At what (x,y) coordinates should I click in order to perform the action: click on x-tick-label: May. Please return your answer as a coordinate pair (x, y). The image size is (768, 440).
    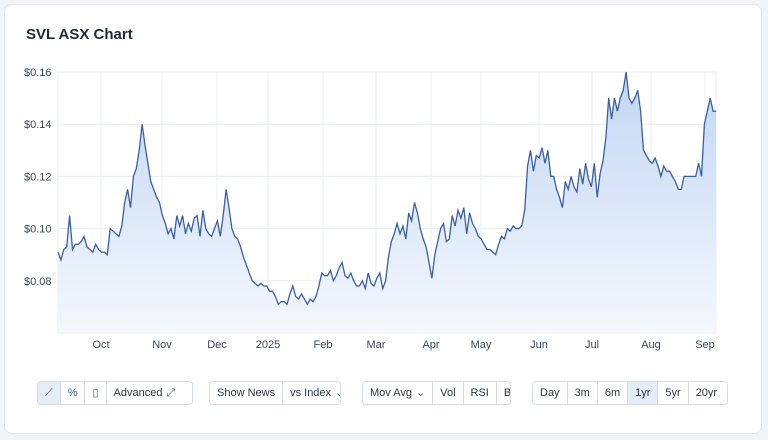
    Looking at the image, I should click on (481, 345).